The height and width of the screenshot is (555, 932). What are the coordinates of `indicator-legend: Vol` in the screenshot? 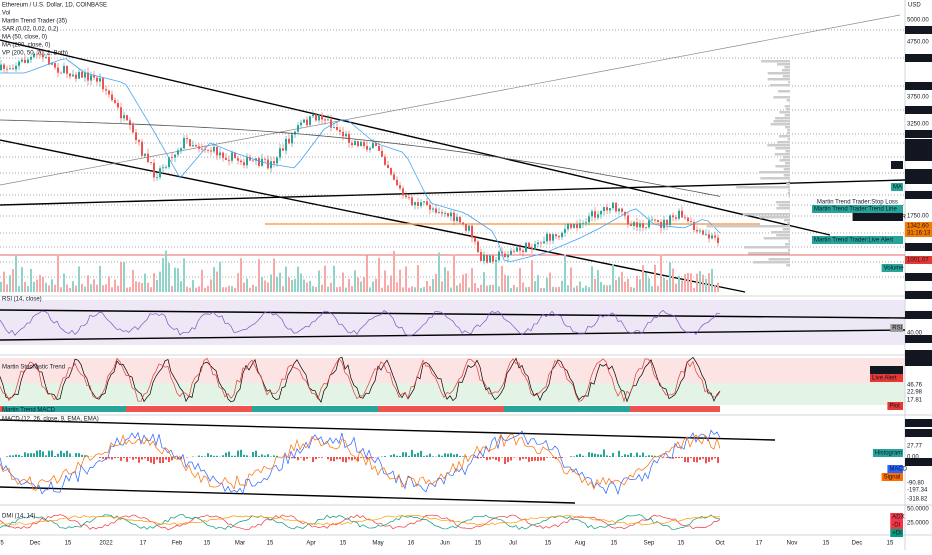 It's located at (6, 14).